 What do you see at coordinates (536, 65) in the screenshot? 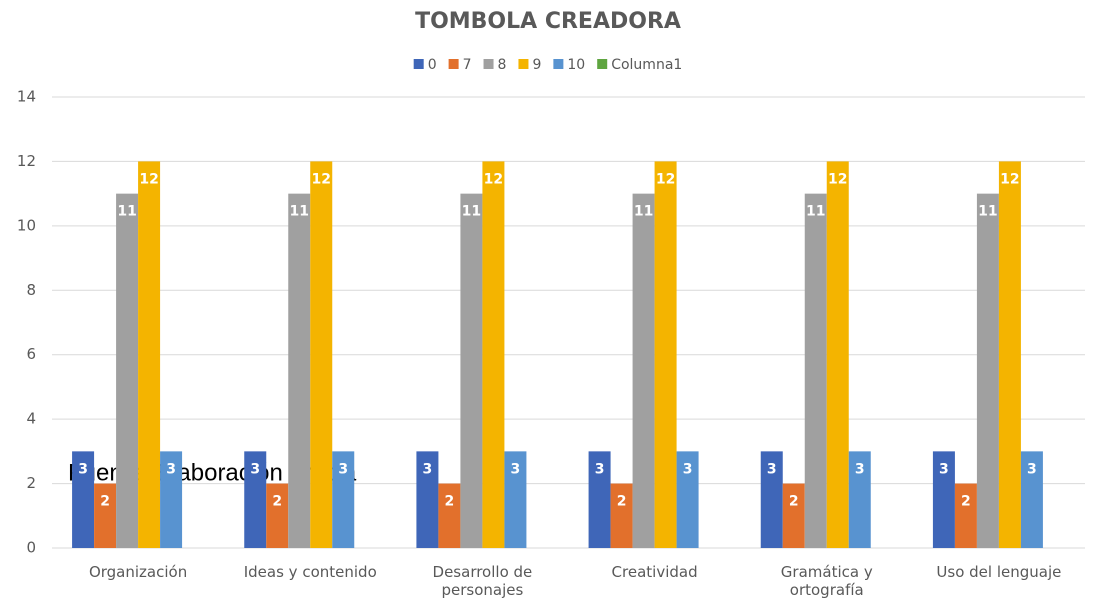
I see `legend-label: 9` at bounding box center [536, 65].